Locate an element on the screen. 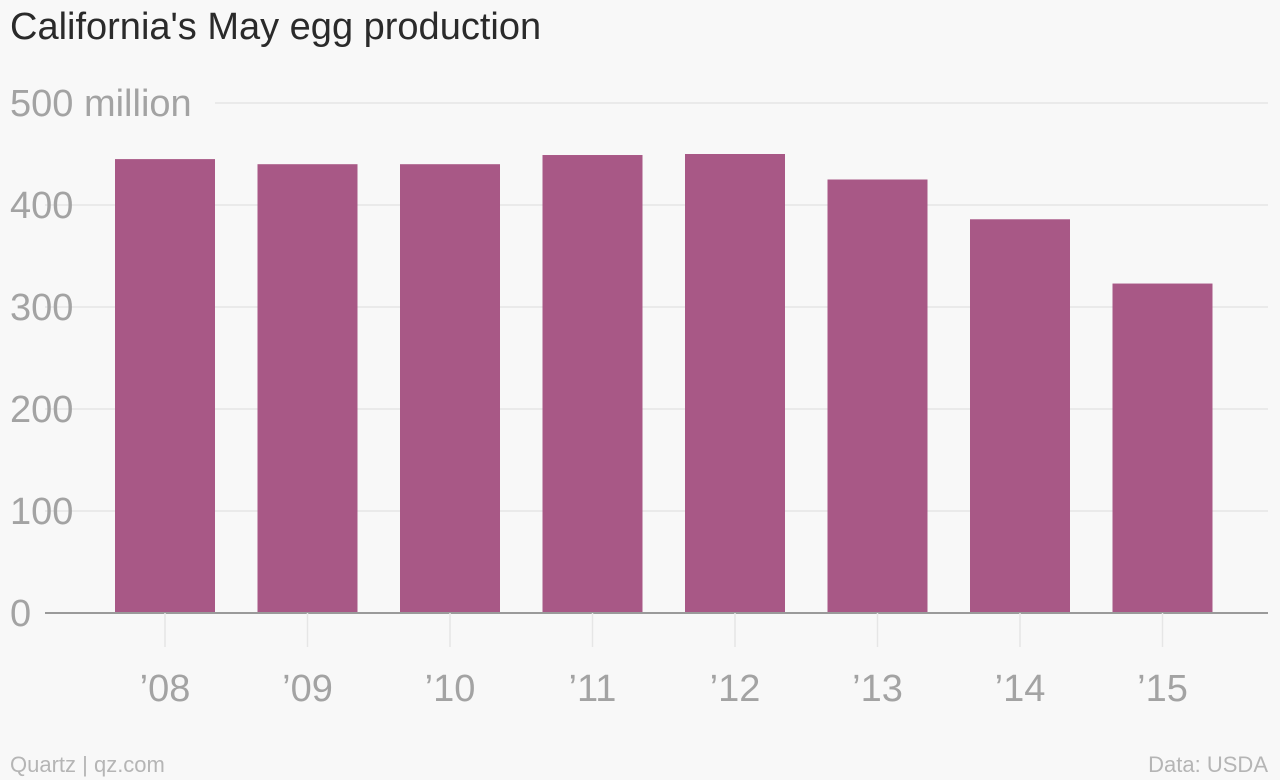 The height and width of the screenshot is (780, 1280). x-tick-label: ’10 is located at coordinates (450, 689).